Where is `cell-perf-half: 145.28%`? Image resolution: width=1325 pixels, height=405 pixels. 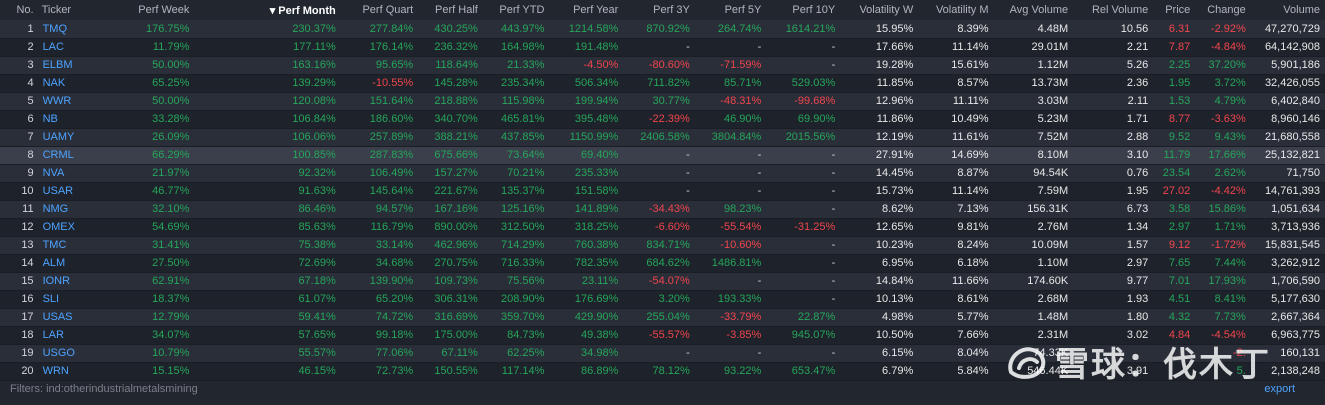 cell-perf-half: 145.28% is located at coordinates (450, 83).